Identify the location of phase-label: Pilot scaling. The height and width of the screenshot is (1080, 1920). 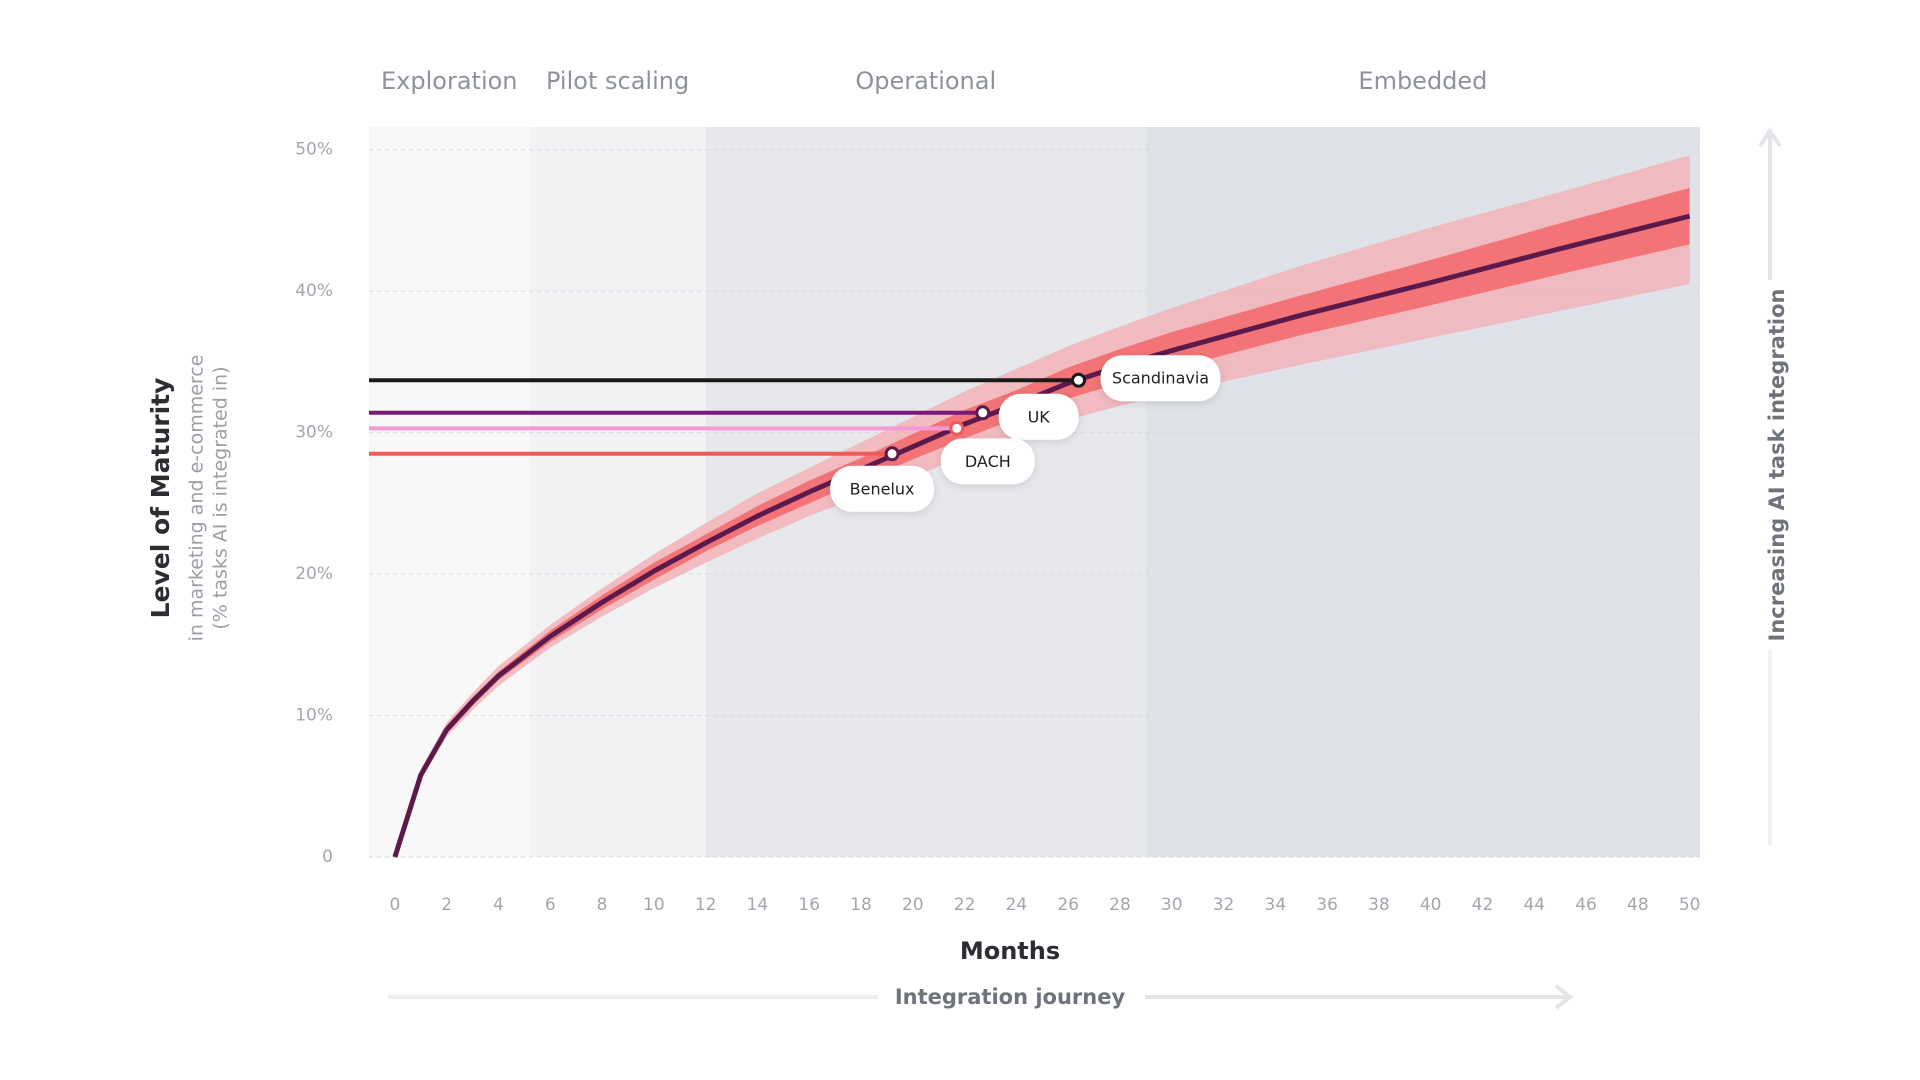
(617, 81).